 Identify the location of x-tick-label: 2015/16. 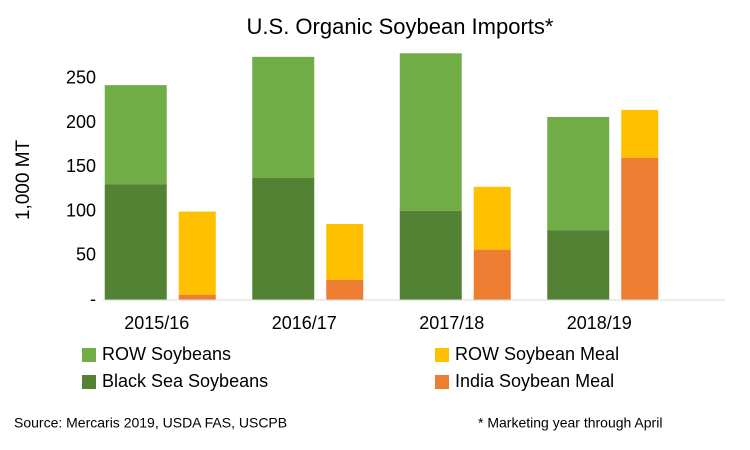
(156, 323).